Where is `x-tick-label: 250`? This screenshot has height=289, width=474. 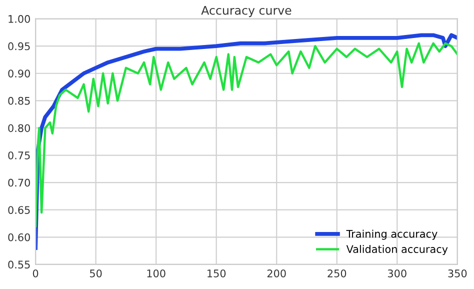 x-tick-label: 250 is located at coordinates (337, 273).